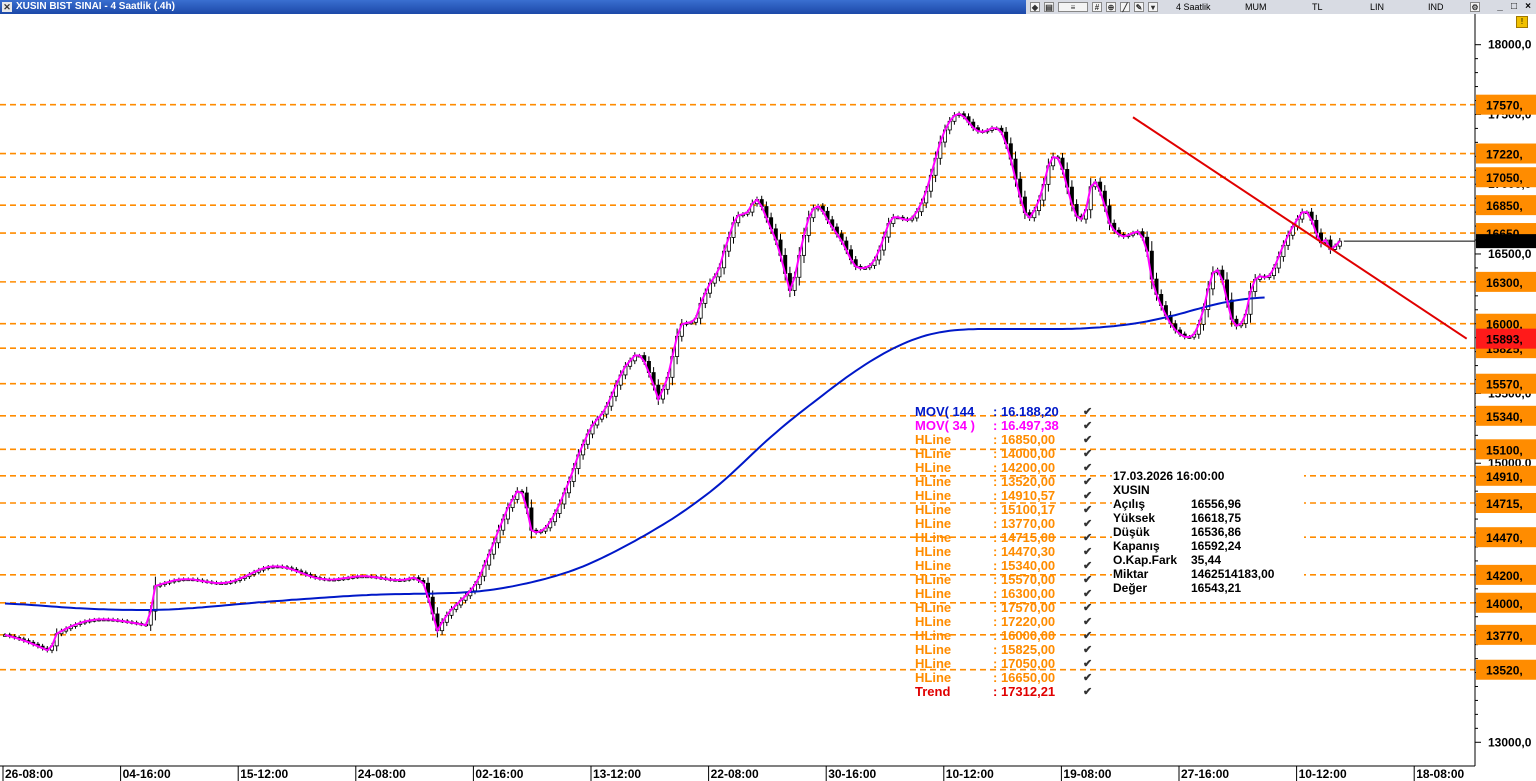 This screenshot has height=781, width=1536. I want to click on hline-label-8: 15570,, so click(1504, 385).